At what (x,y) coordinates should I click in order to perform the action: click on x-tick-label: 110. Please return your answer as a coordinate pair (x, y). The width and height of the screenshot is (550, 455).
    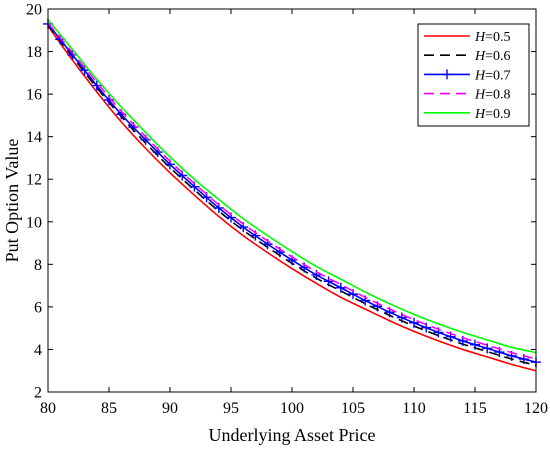
    Looking at the image, I should click on (413, 408).